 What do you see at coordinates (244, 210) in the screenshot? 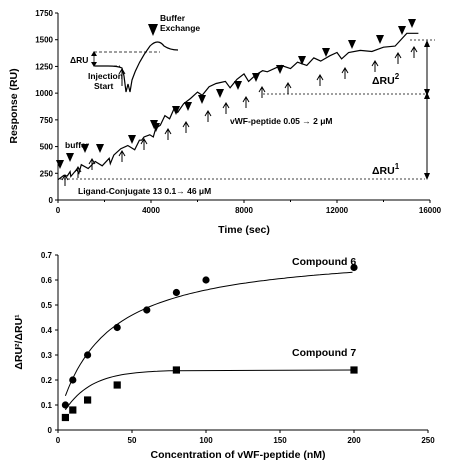
I see `top-xtick-label: 8000` at bounding box center [244, 210].